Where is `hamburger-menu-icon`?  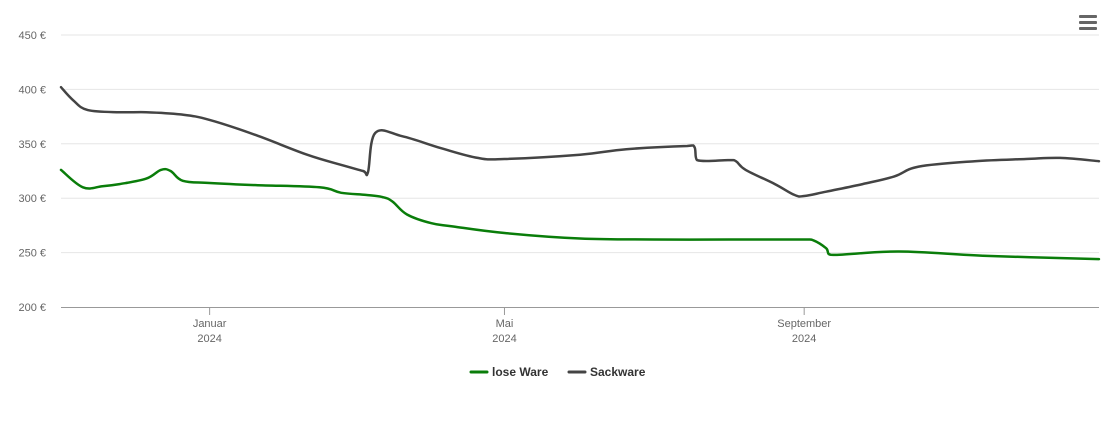
hamburger-menu-icon is located at coordinates (1088, 22).